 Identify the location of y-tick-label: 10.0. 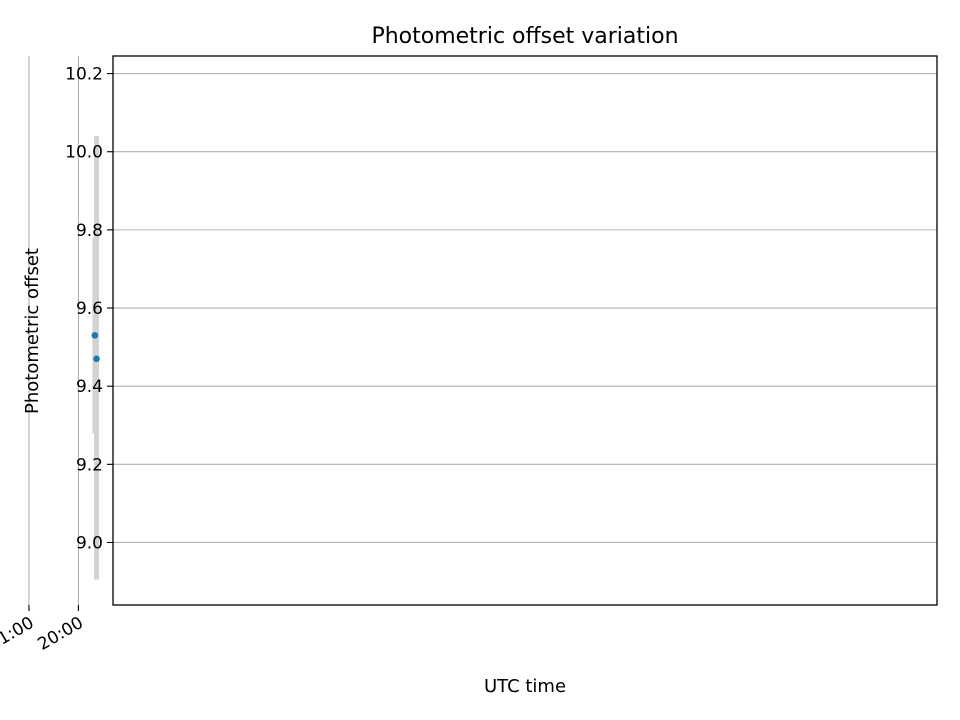
(84, 153).